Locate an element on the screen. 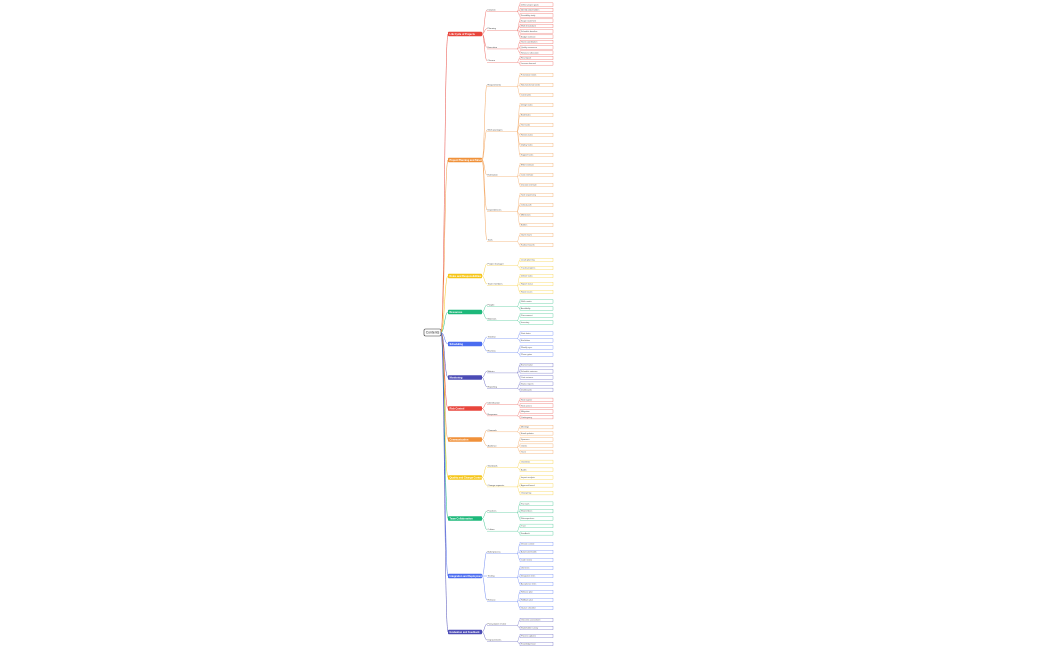  leaf-label: Clients is located at coordinates (524, 445).